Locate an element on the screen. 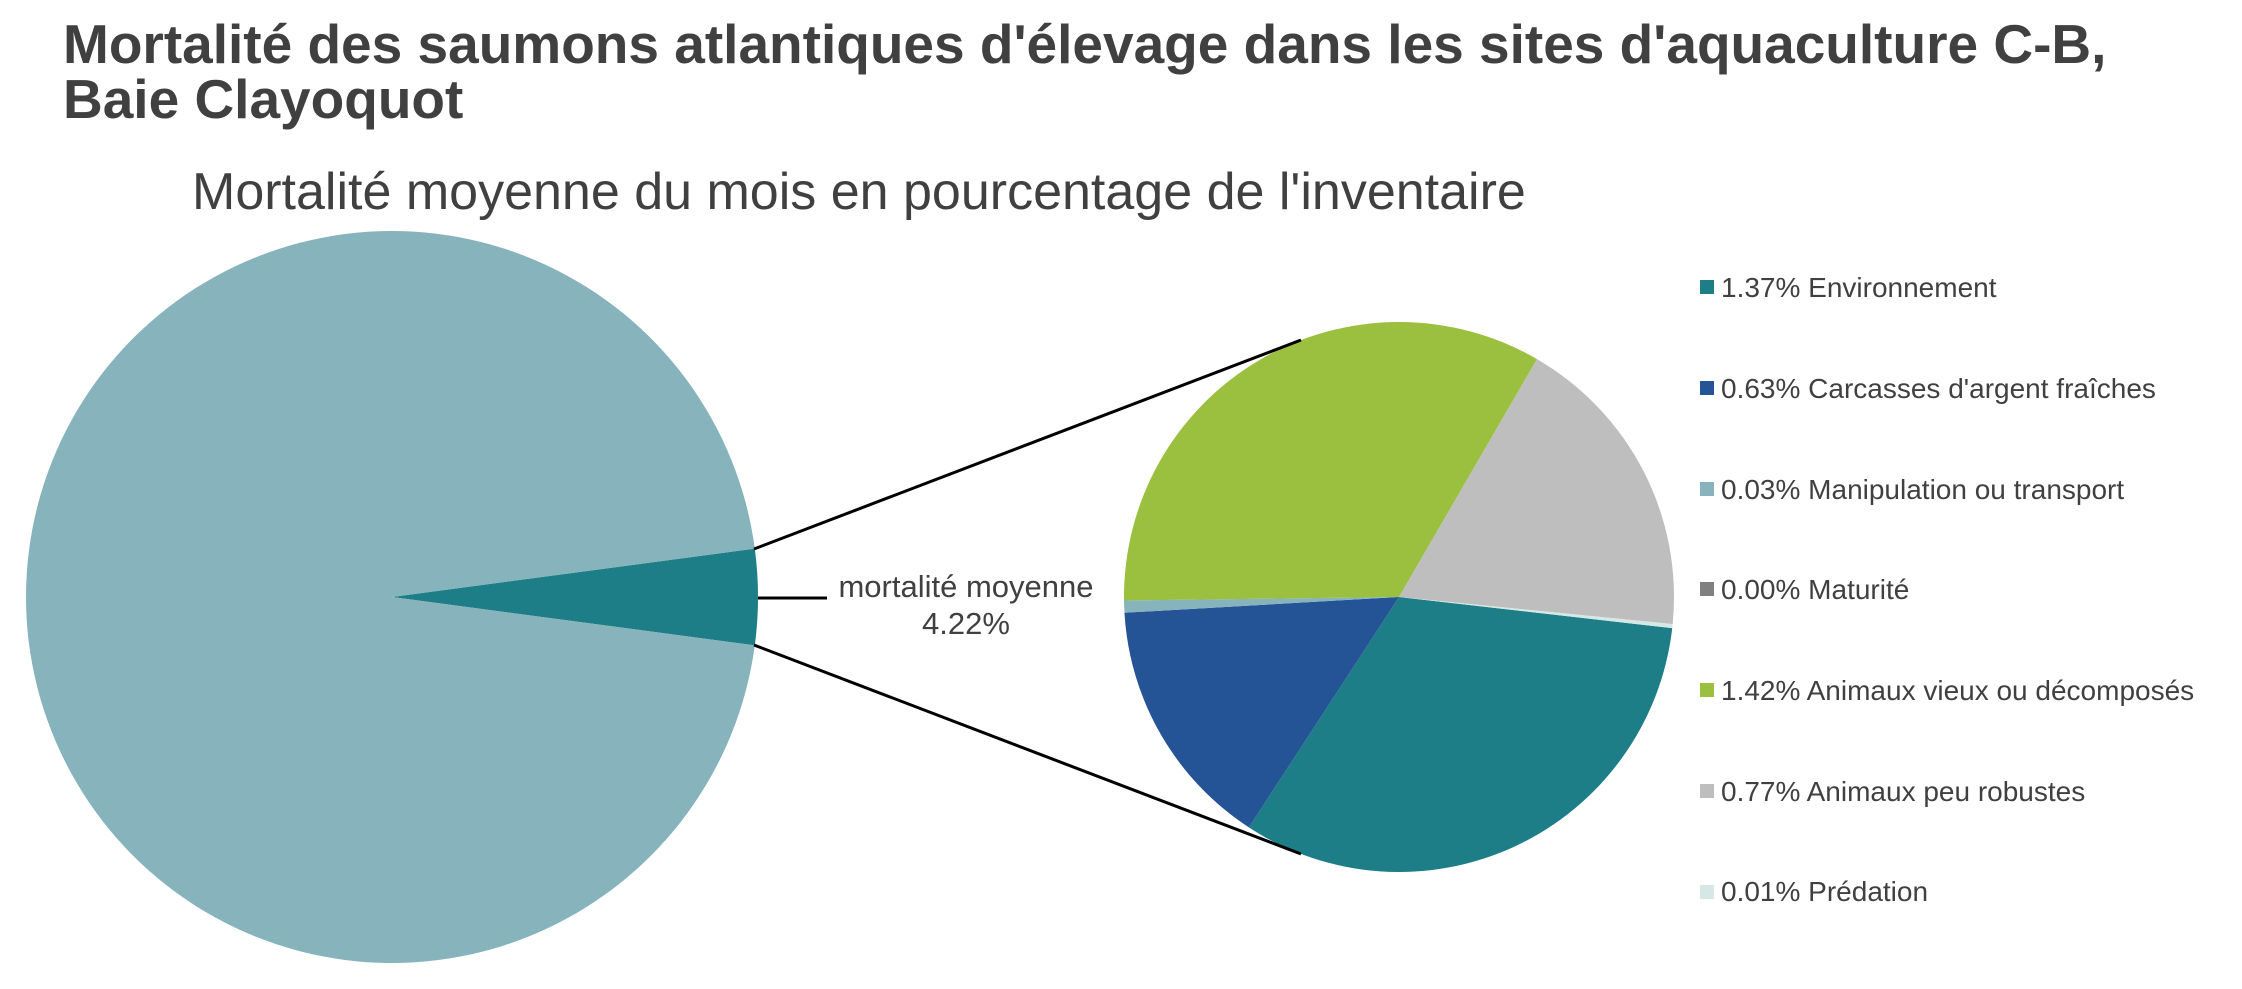 The height and width of the screenshot is (989, 2242). legend-item: 1.42% Animaux vieux ou décomposés is located at coordinates (1947, 690).